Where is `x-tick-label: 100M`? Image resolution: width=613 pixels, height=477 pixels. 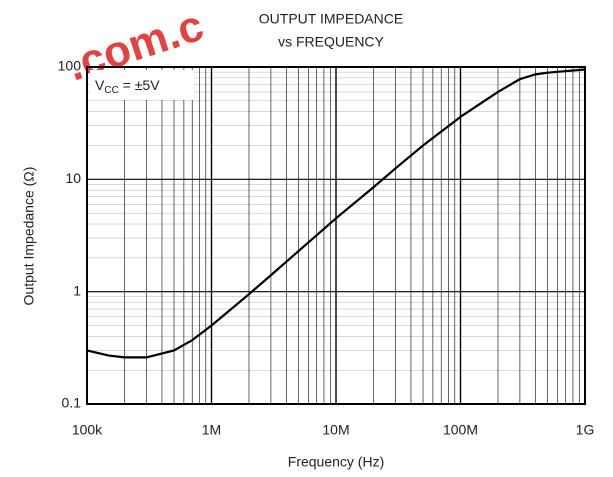
x-tick-label: 100M is located at coordinates (460, 430).